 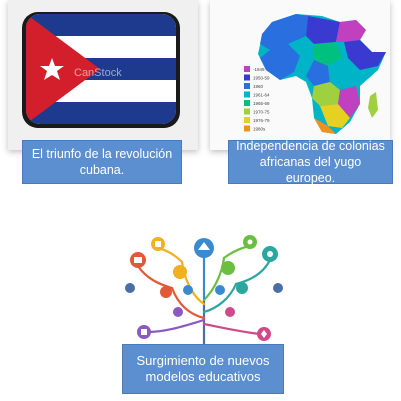 I want to click on monitor-icon, so click(x=158, y=244).